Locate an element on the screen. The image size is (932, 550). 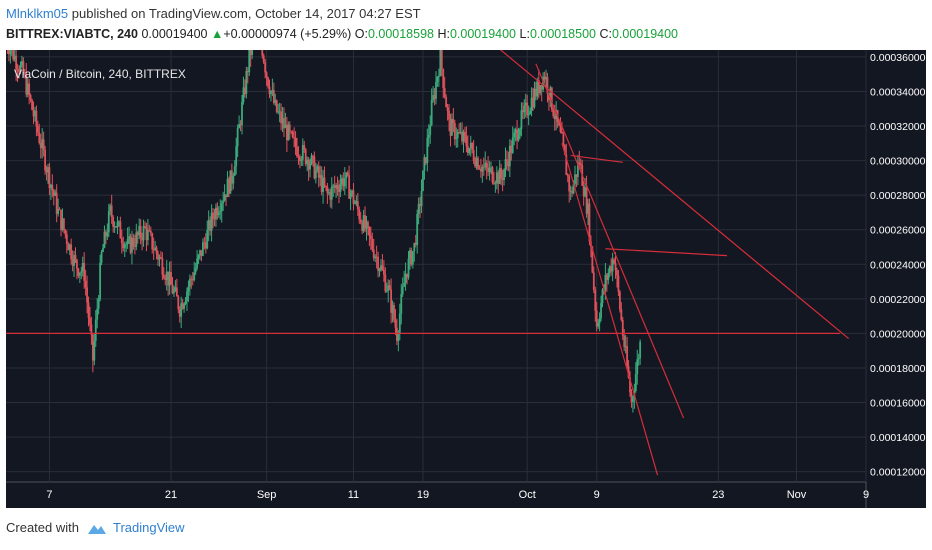
x-tick-label: 9 is located at coordinates (866, 495).